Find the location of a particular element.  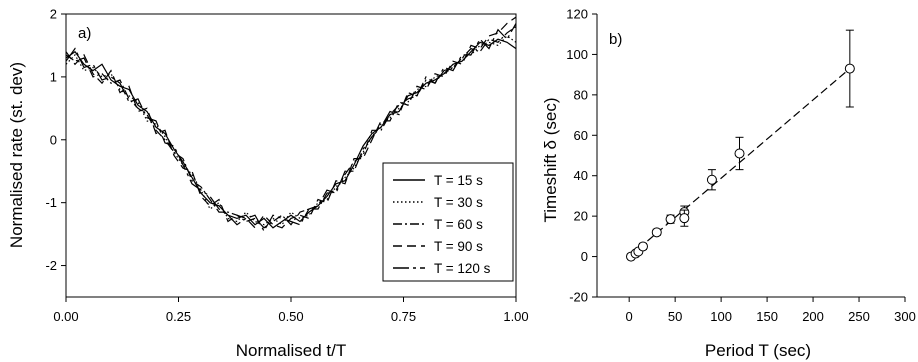

legend-label-4: T = 90 s is located at coordinates (458, 246).